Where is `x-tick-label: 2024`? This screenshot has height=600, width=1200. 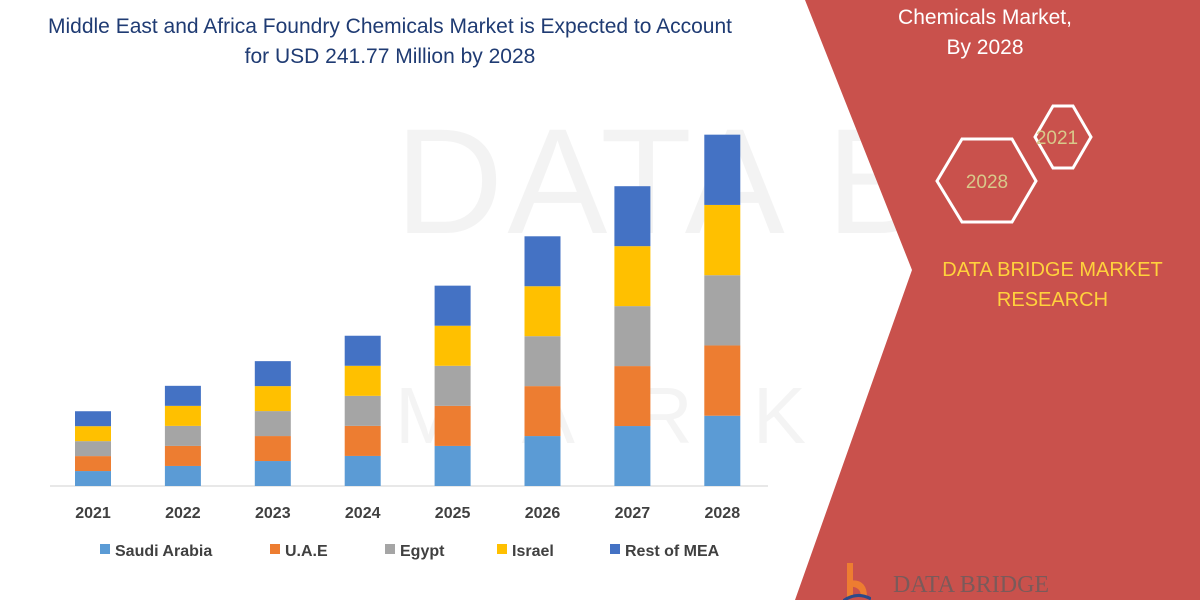 x-tick-label: 2024 is located at coordinates (363, 513).